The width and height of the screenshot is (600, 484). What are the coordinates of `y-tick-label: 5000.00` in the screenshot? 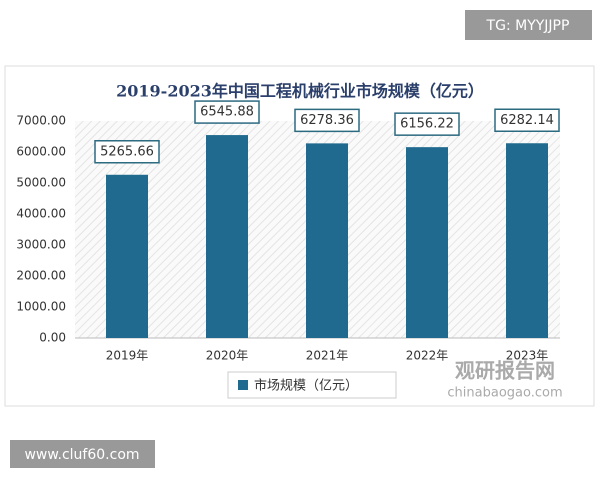 It's located at (41, 183).